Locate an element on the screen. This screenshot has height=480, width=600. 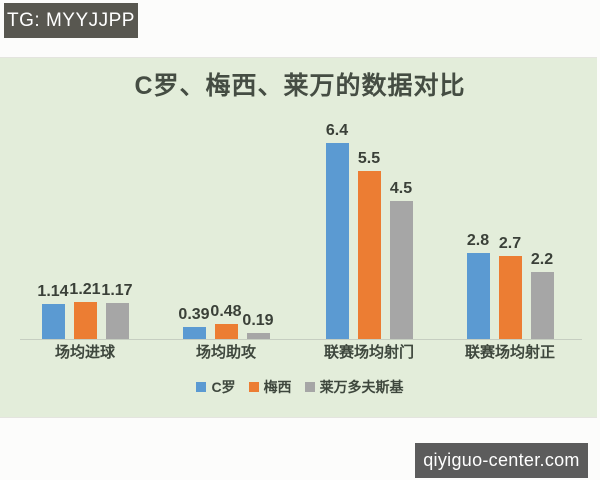
bar-value-label: 2.8 is located at coordinates (478, 240).